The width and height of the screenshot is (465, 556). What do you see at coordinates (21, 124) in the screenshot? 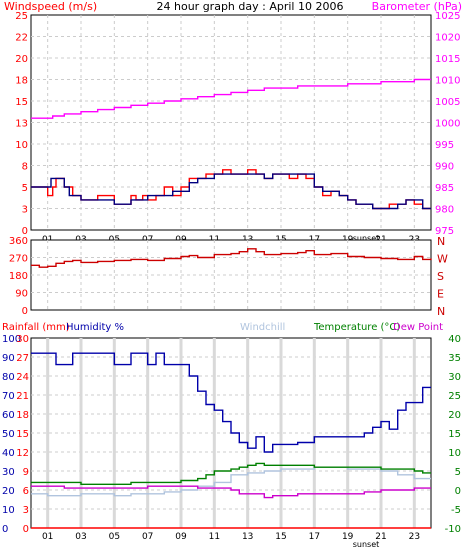
I see `windspeed-tick-label: 13` at bounding box center [21, 124].